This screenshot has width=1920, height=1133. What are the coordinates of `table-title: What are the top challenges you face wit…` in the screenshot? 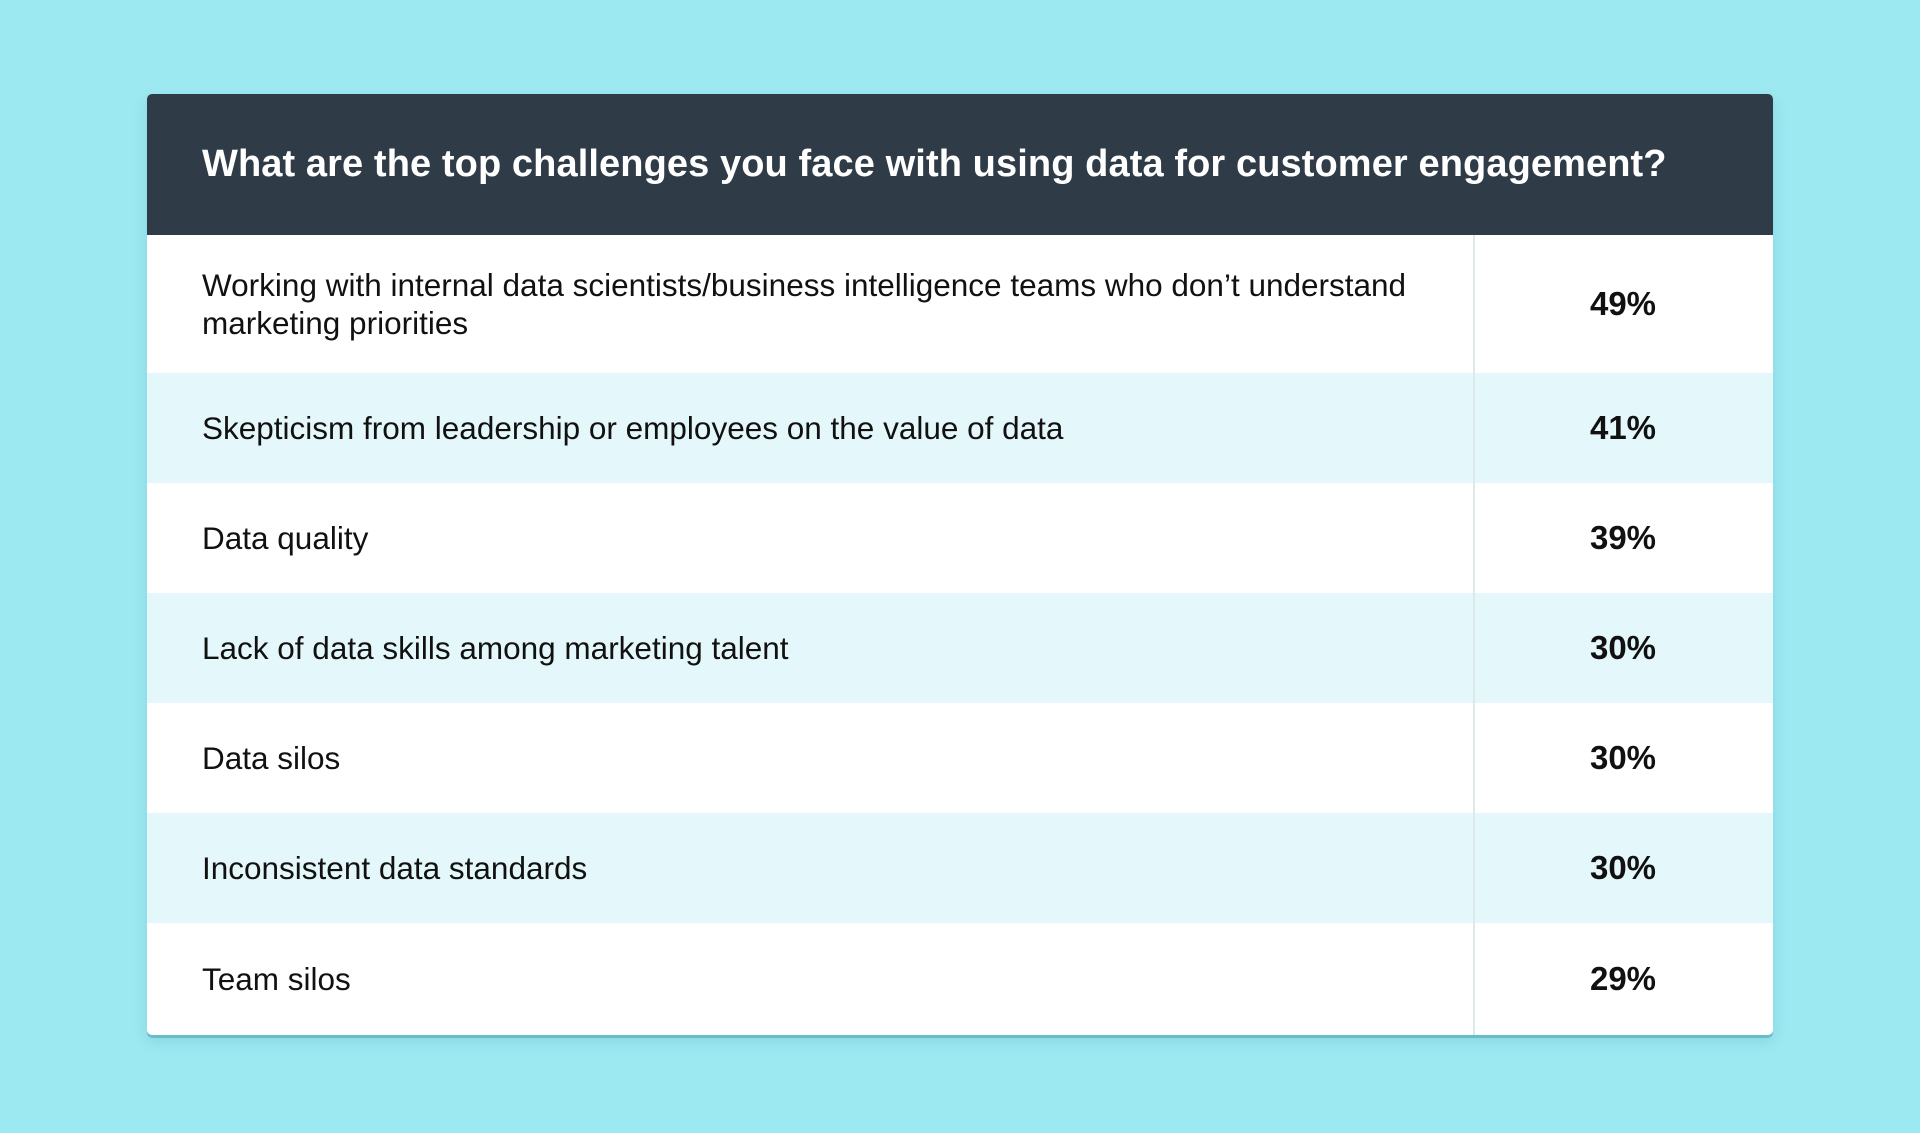 It's located at (934, 164).